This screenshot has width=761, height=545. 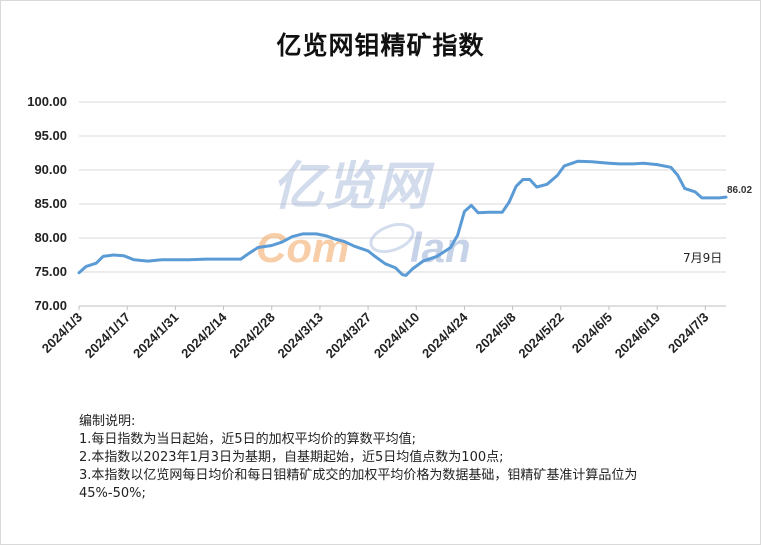 I want to click on y-tick-label: 85.00, so click(x=50, y=203).